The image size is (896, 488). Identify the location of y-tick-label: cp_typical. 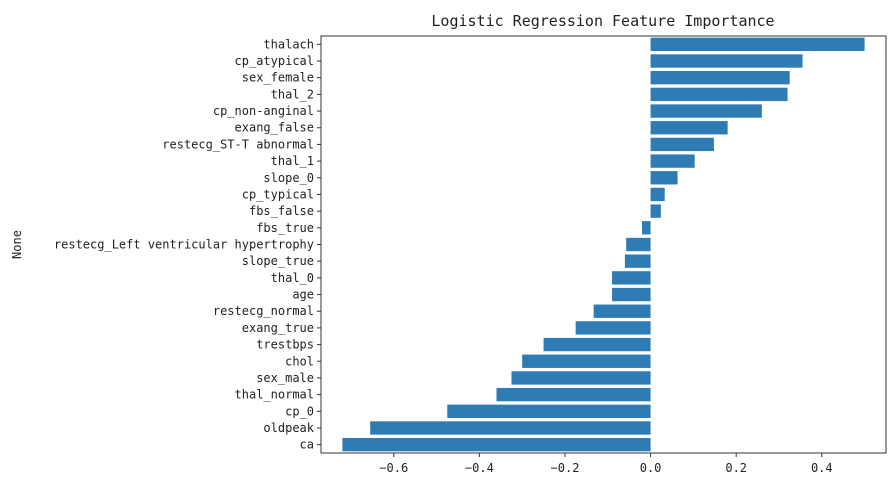
(278, 194).